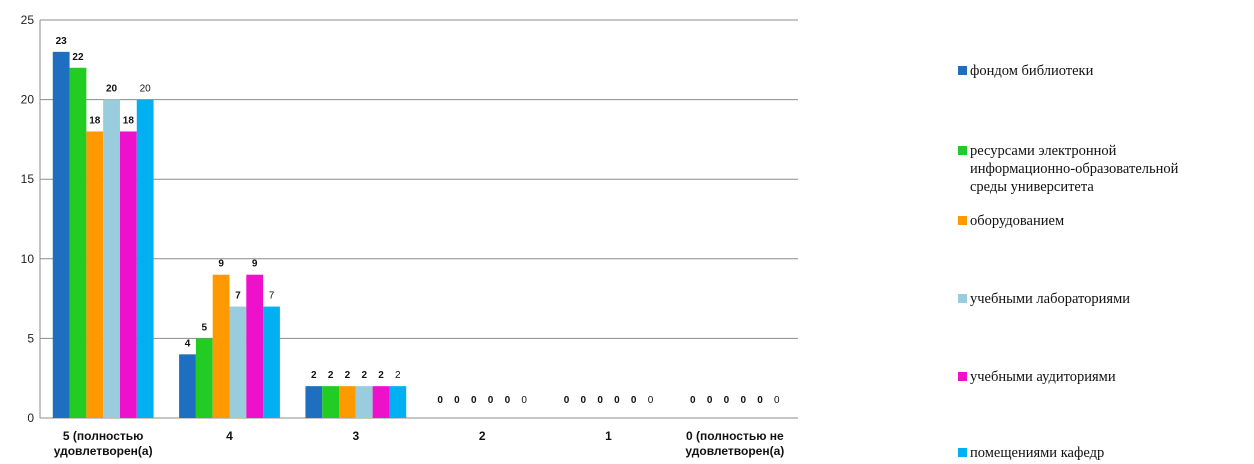 The image size is (1254, 464). Describe the element at coordinates (28, 179) in the screenshot. I see `y-tick-label: 15` at that location.